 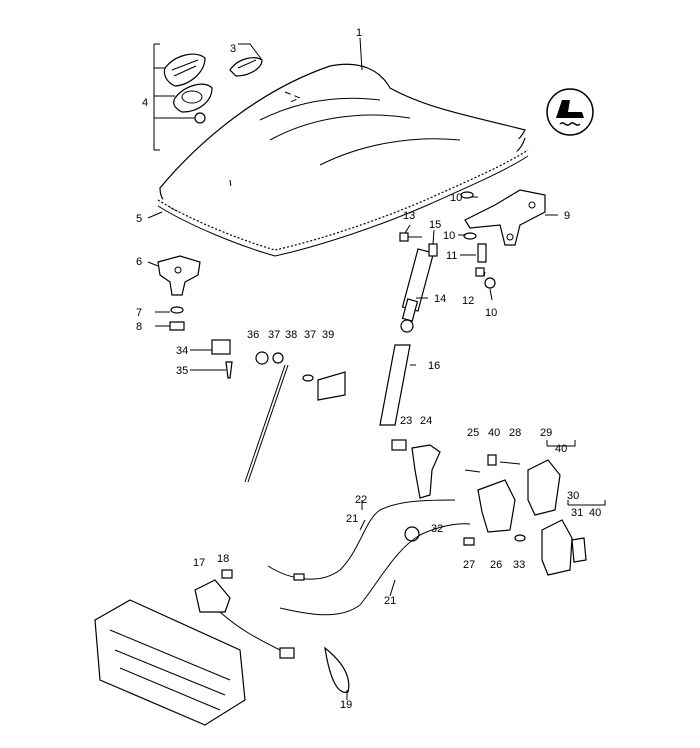 I want to click on label-14: 14, so click(x=440, y=299).